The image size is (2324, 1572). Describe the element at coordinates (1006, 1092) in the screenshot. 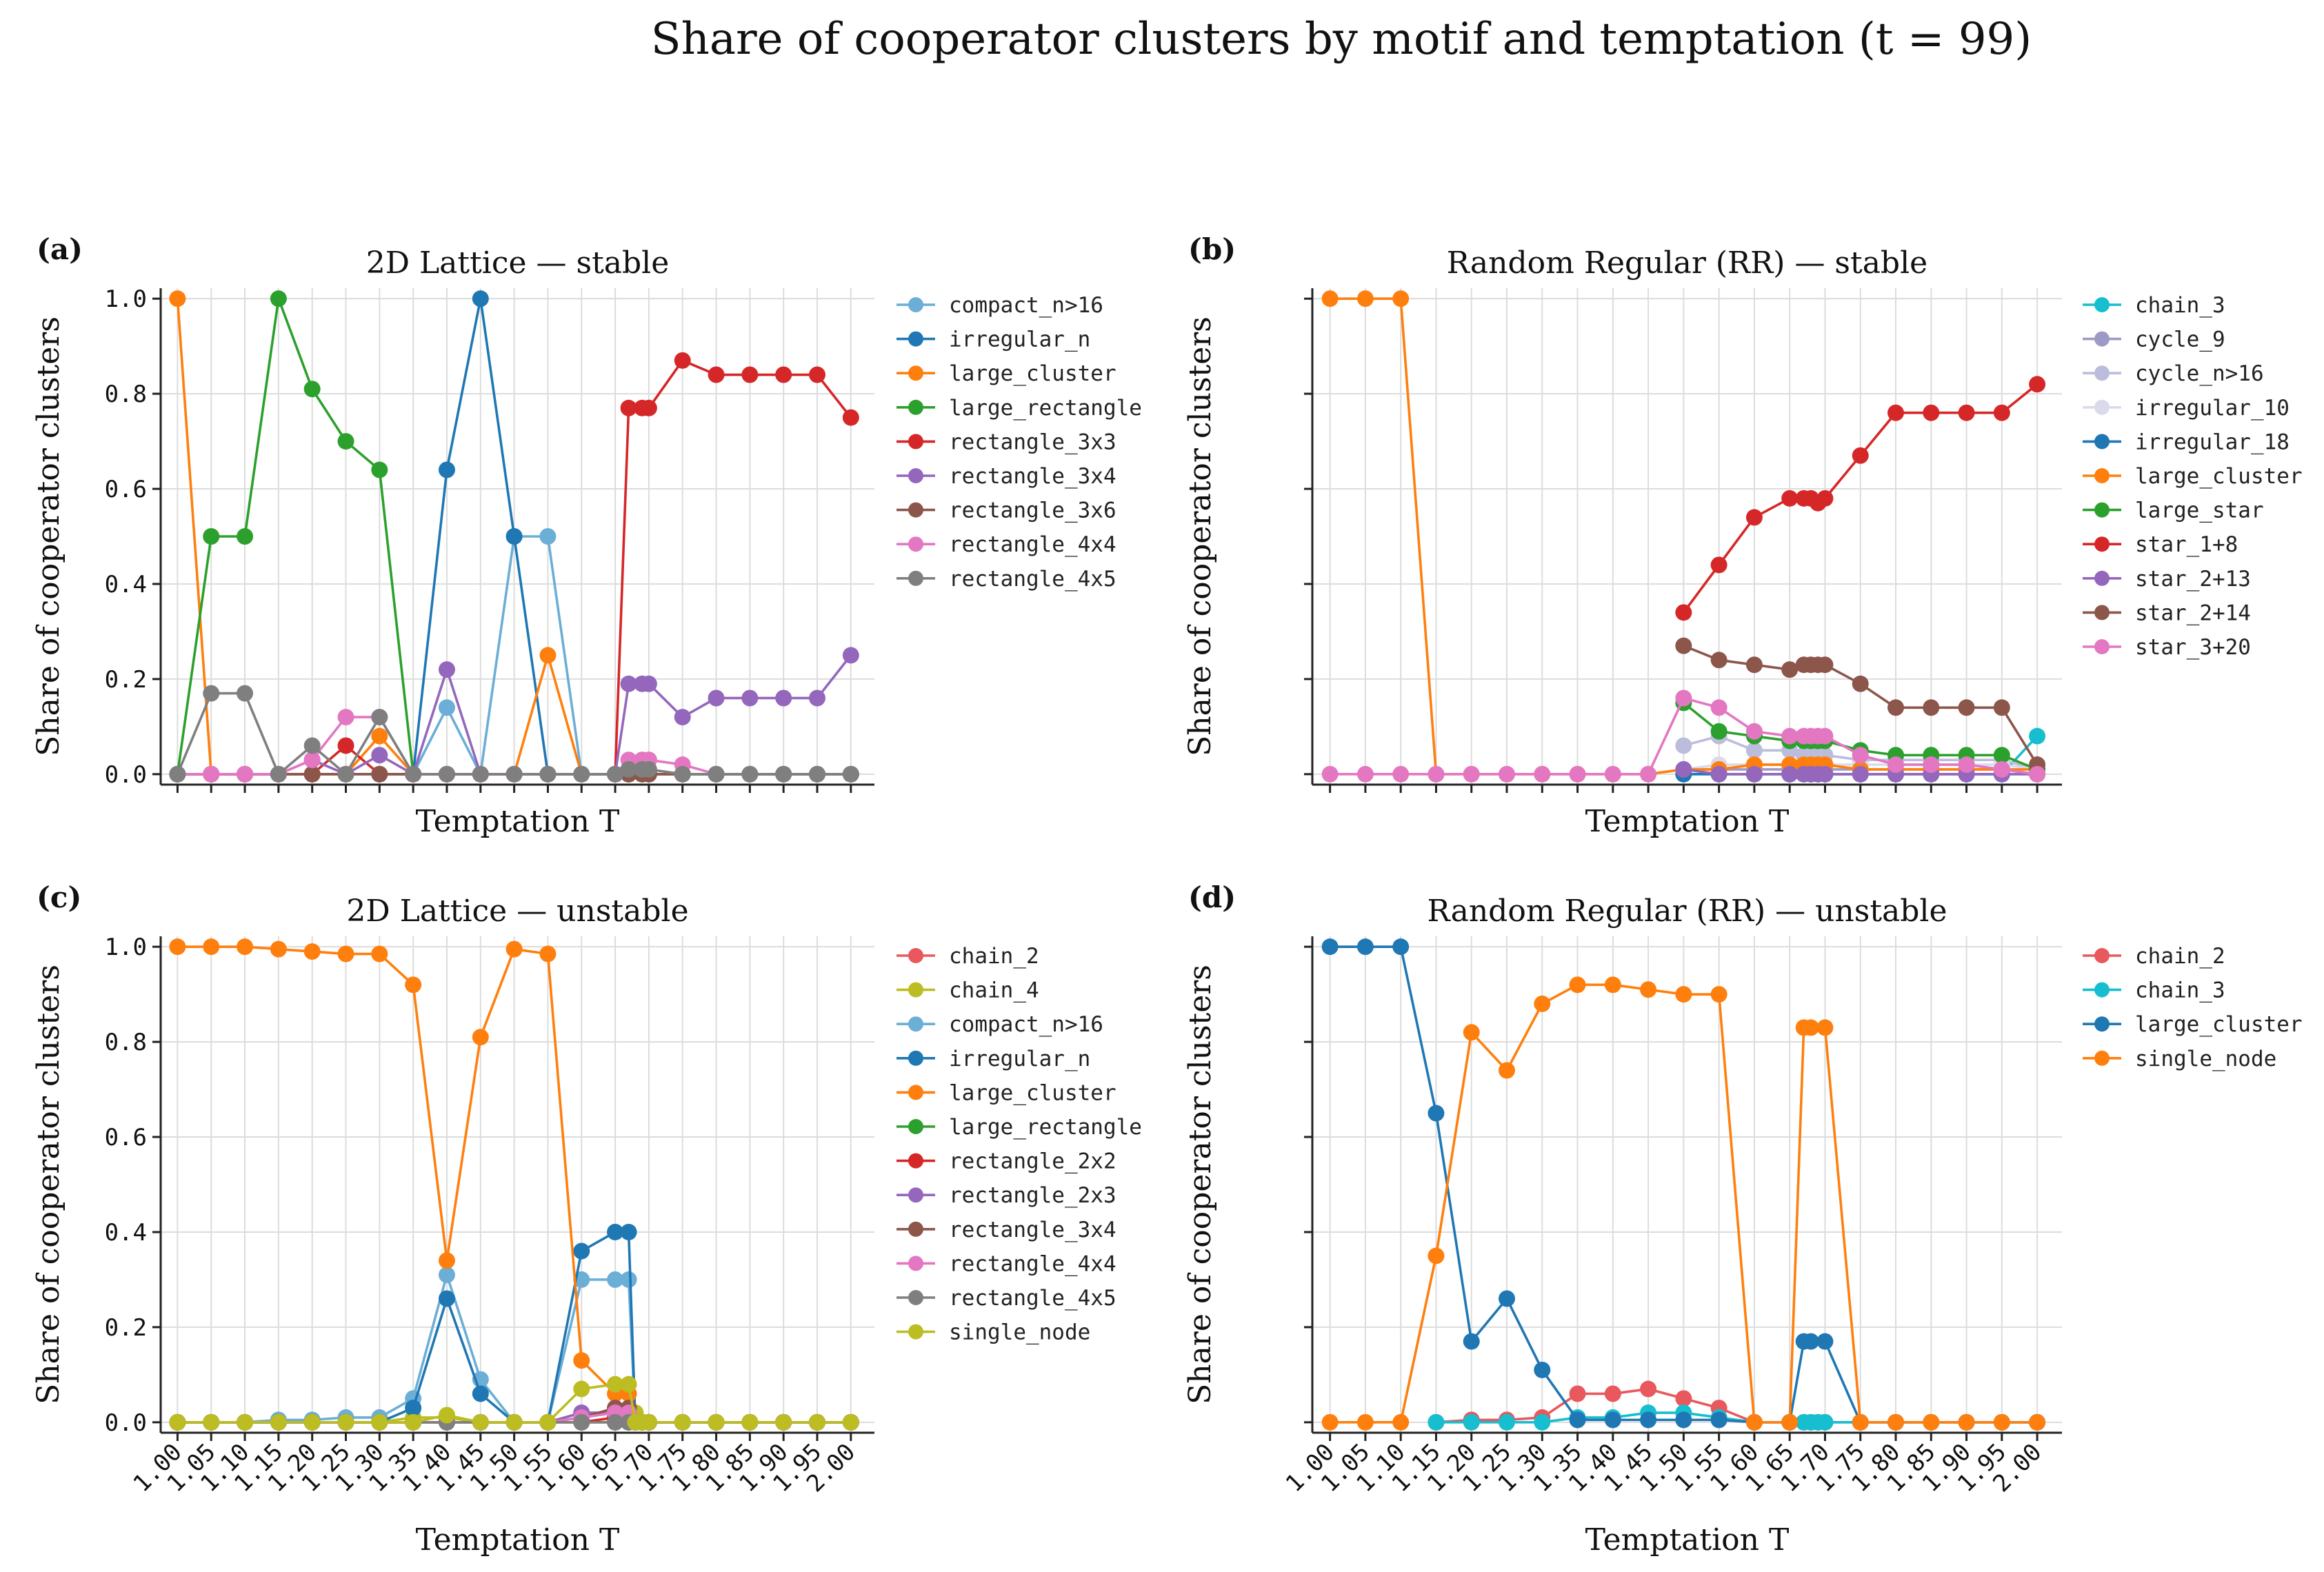

I see `legend-item: large_cluster` at that location.